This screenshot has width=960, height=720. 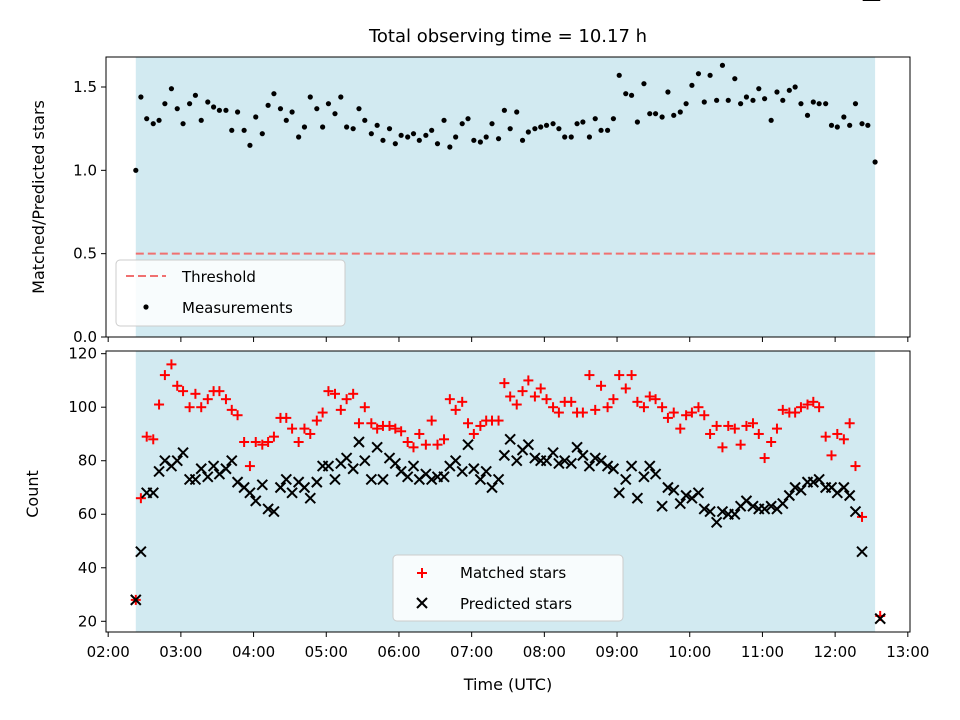 I want to click on legend-matched-swatch, so click(x=422, y=573).